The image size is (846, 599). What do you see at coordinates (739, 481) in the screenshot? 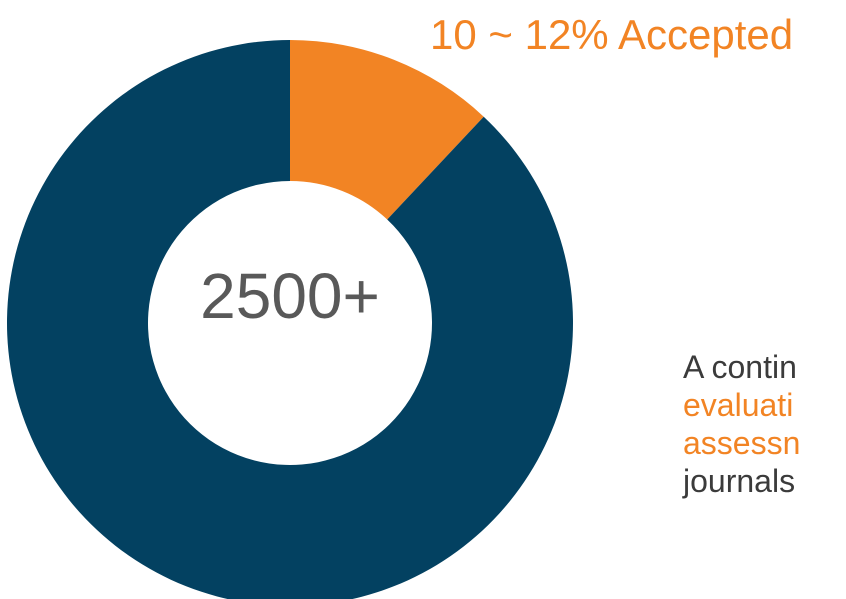
I see `description-line-4: journals` at bounding box center [739, 481].